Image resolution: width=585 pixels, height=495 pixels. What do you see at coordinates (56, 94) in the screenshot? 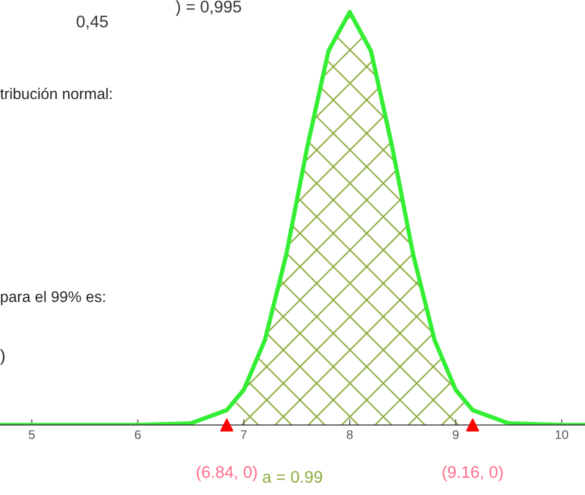
I see `annotation: tribución normal:` at bounding box center [56, 94].